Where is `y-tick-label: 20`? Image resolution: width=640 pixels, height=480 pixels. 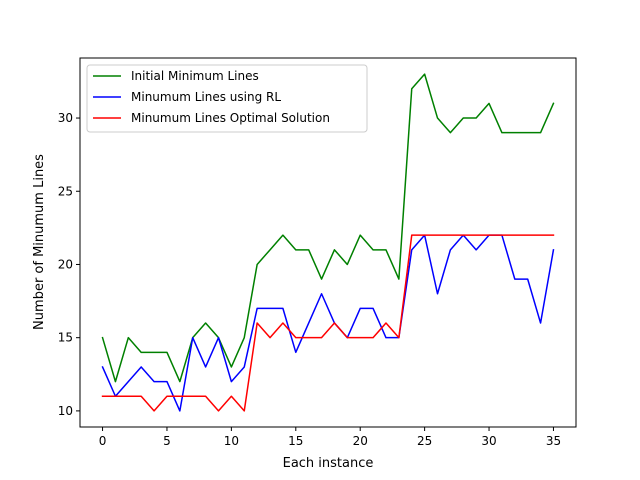 y-tick-label: 20 is located at coordinates (65, 264).